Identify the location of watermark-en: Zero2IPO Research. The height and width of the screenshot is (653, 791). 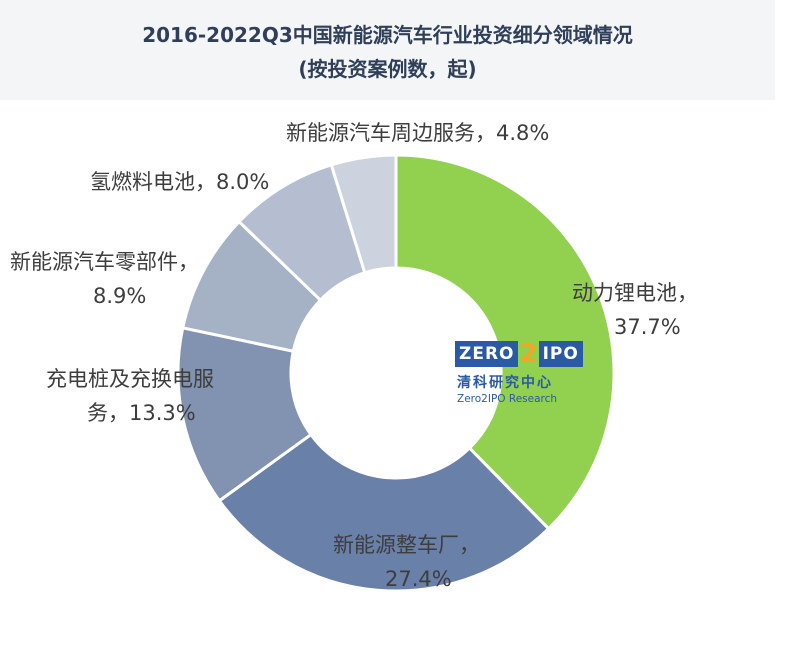
(507, 399).